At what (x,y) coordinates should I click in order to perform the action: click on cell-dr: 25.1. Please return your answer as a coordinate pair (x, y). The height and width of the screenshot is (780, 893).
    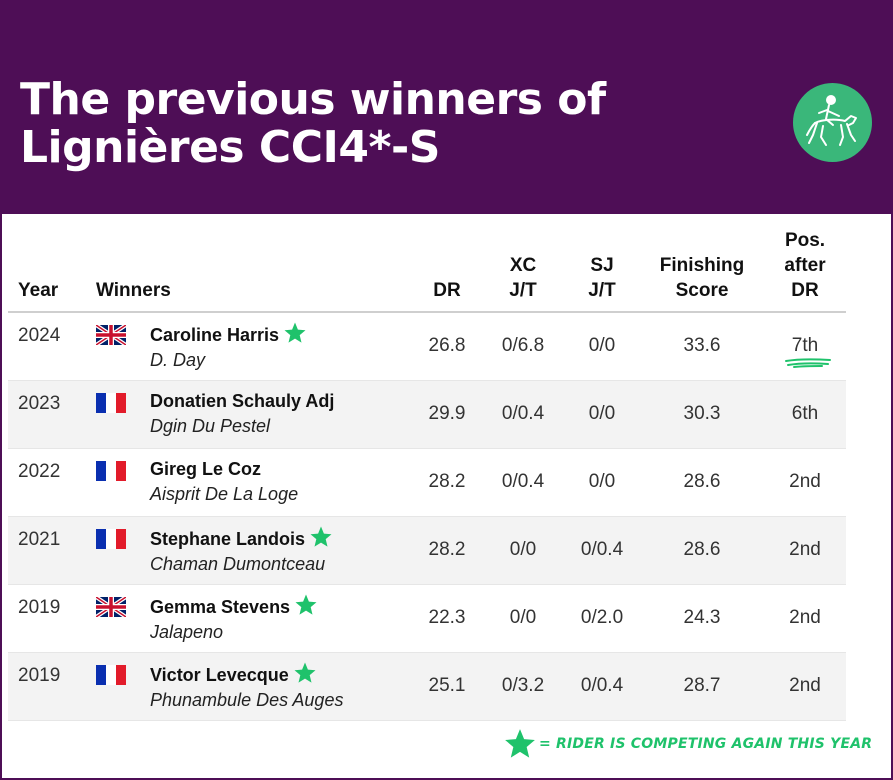
    Looking at the image, I should click on (447, 685).